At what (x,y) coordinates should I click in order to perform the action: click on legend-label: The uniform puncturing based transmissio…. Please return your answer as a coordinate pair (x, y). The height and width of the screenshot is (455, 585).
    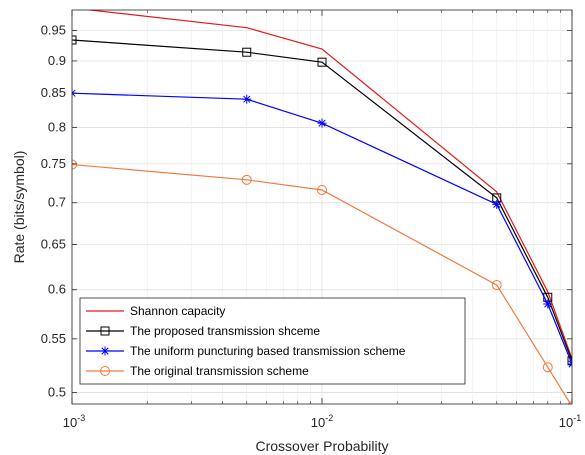
    Looking at the image, I should click on (268, 351).